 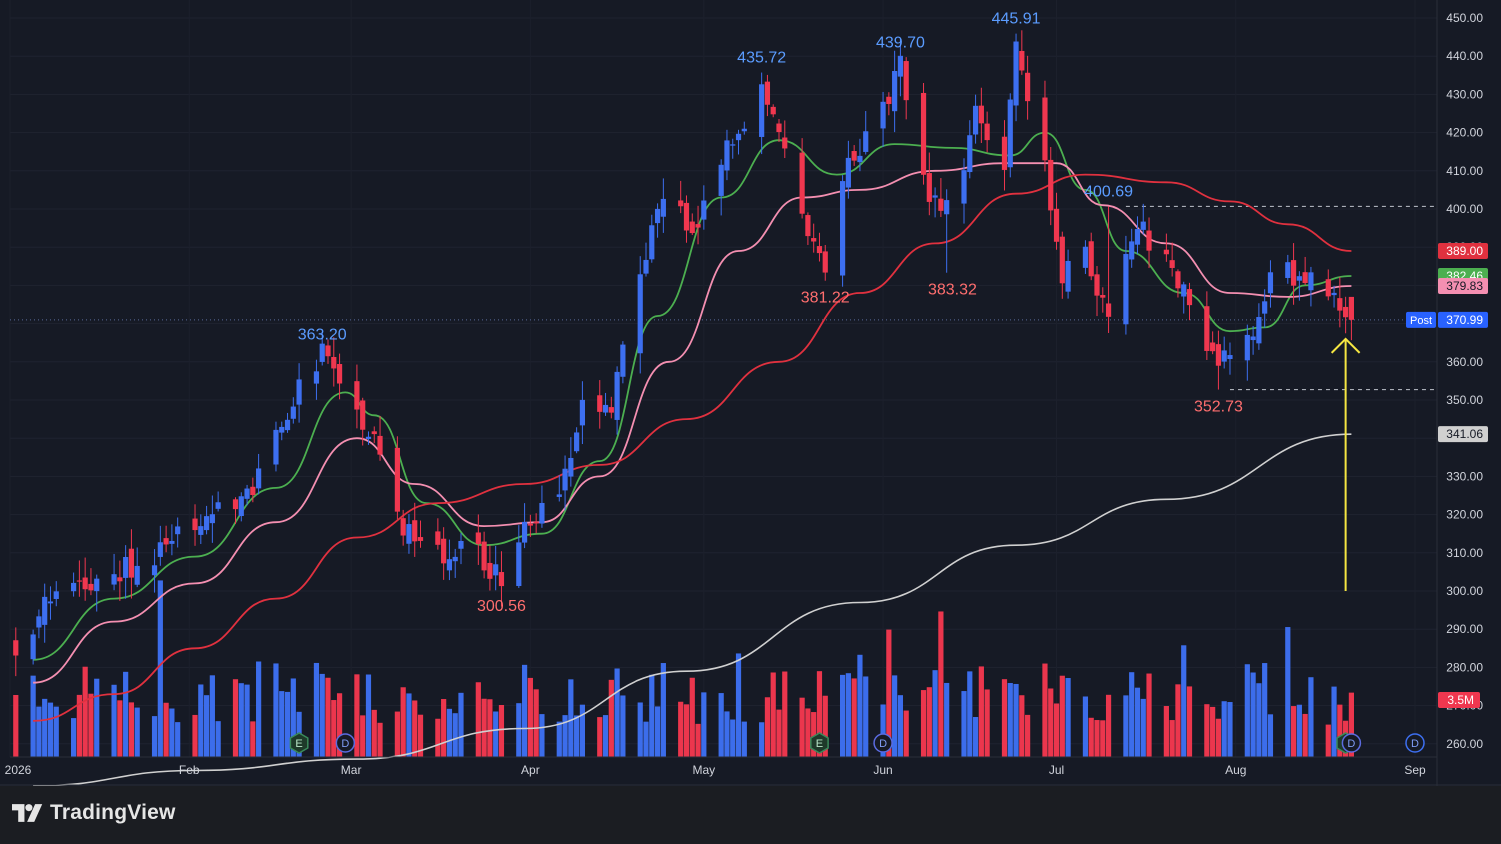 What do you see at coordinates (750, 815) in the screenshot?
I see `footer` at bounding box center [750, 815].